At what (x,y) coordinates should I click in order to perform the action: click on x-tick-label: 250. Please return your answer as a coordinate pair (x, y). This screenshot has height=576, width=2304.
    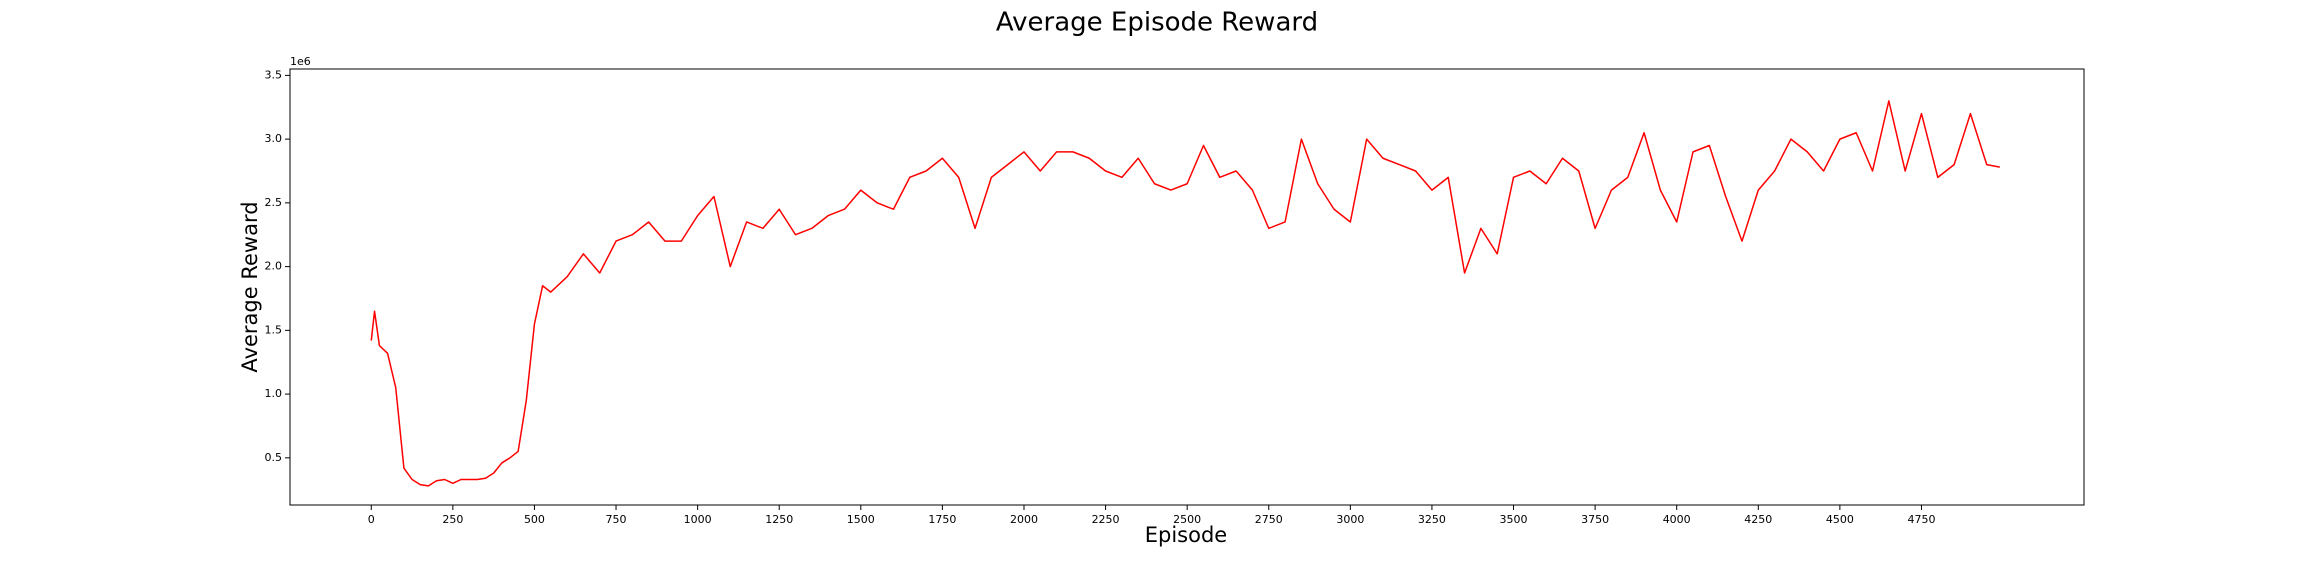
    Looking at the image, I should click on (452, 519).